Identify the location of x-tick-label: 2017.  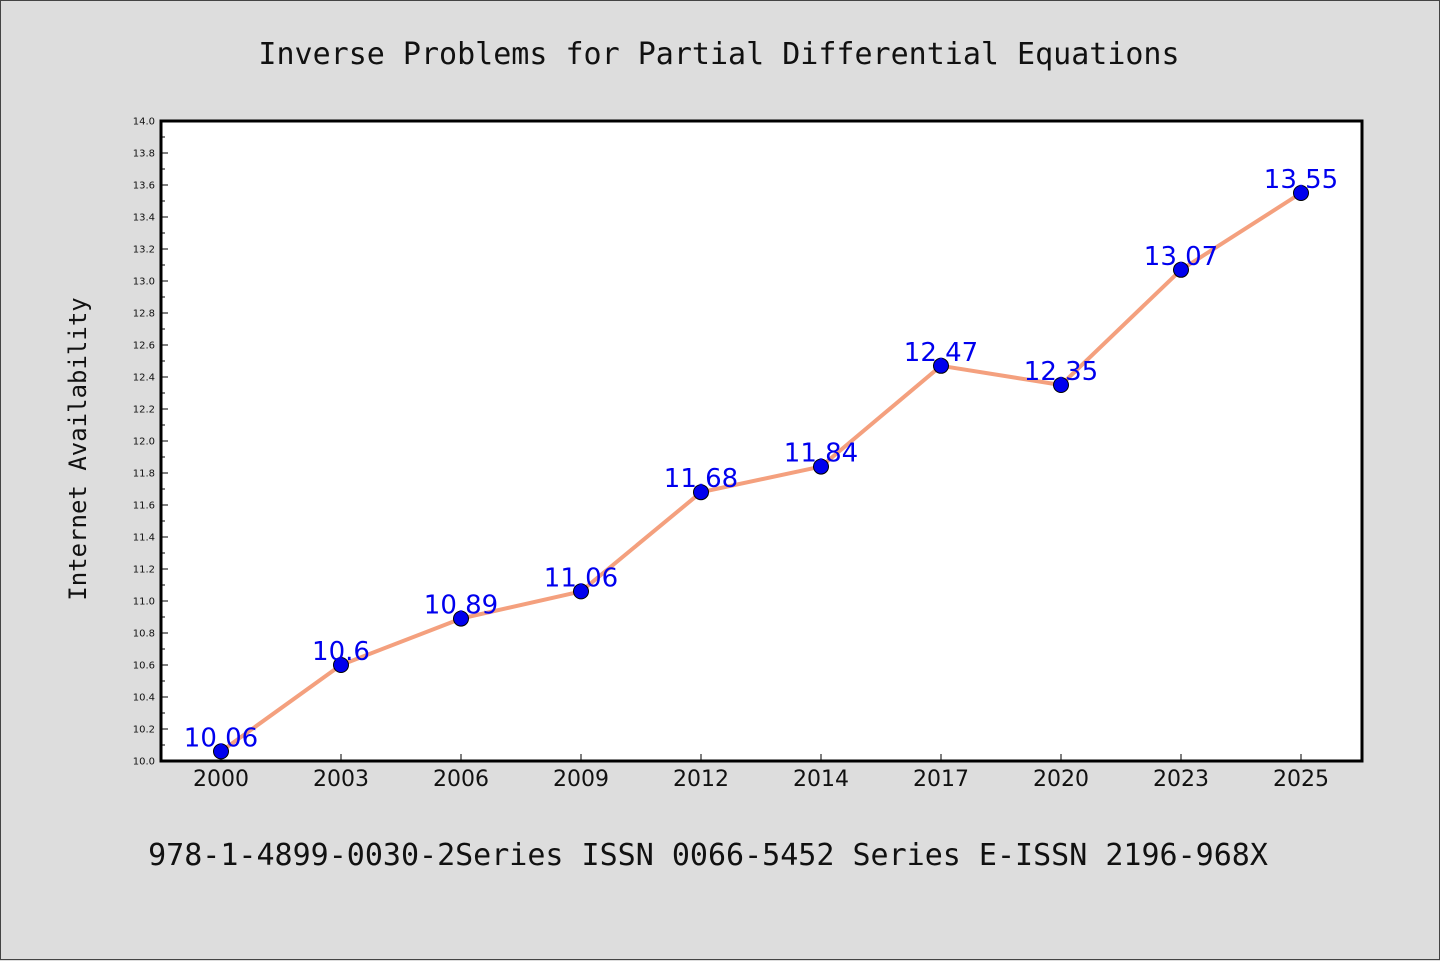
(941, 779).